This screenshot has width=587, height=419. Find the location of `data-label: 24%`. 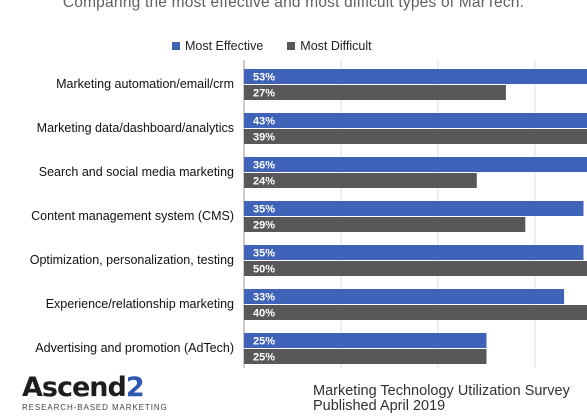

data-label: 24% is located at coordinates (264, 182).